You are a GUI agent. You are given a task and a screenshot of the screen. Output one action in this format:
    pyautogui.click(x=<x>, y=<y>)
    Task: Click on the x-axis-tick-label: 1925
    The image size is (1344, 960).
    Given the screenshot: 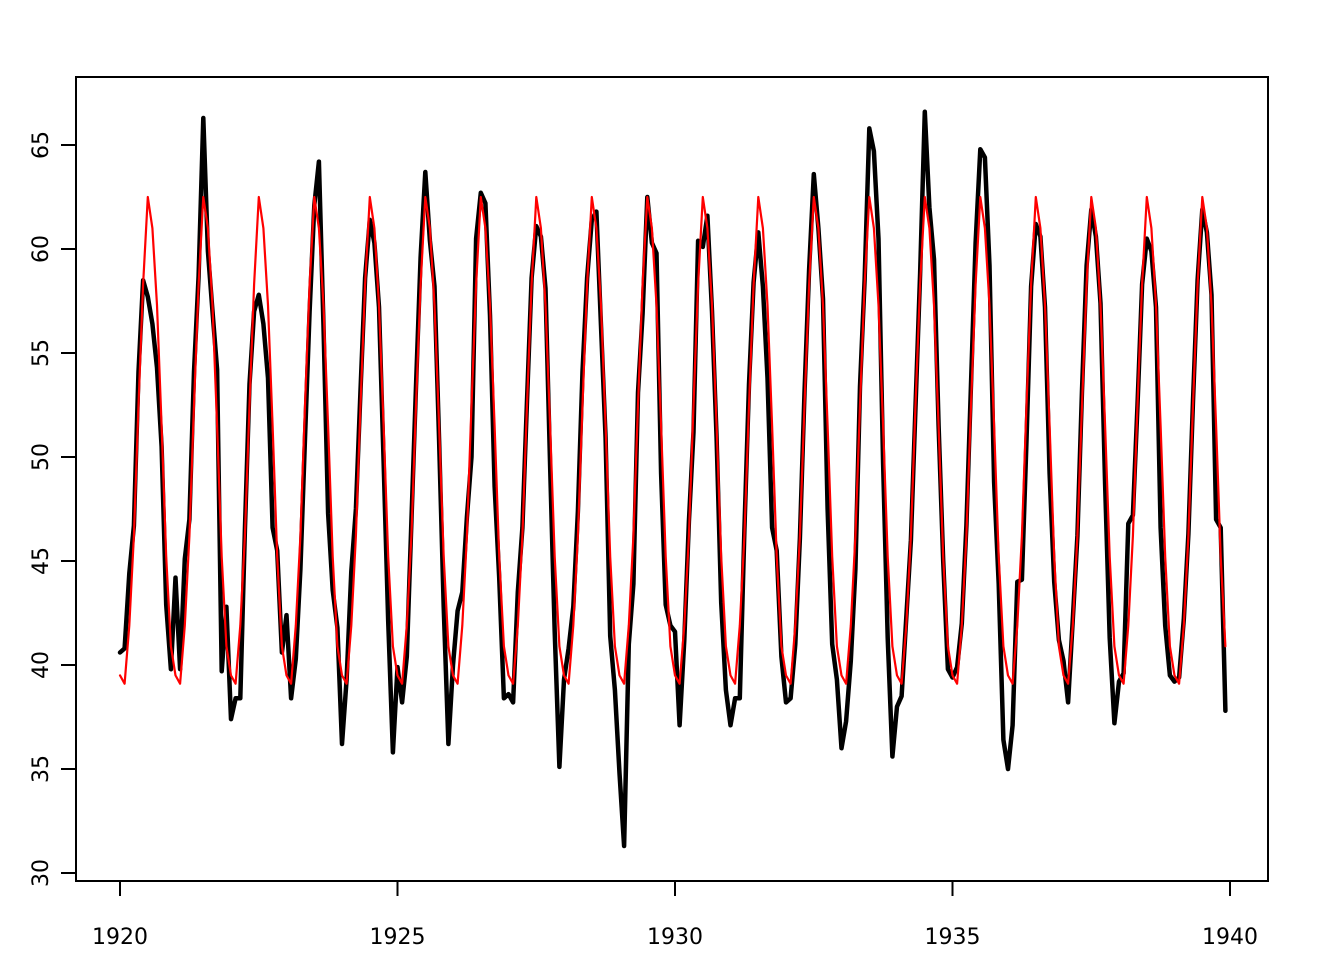 What is the action you would take?
    pyautogui.click(x=398, y=937)
    